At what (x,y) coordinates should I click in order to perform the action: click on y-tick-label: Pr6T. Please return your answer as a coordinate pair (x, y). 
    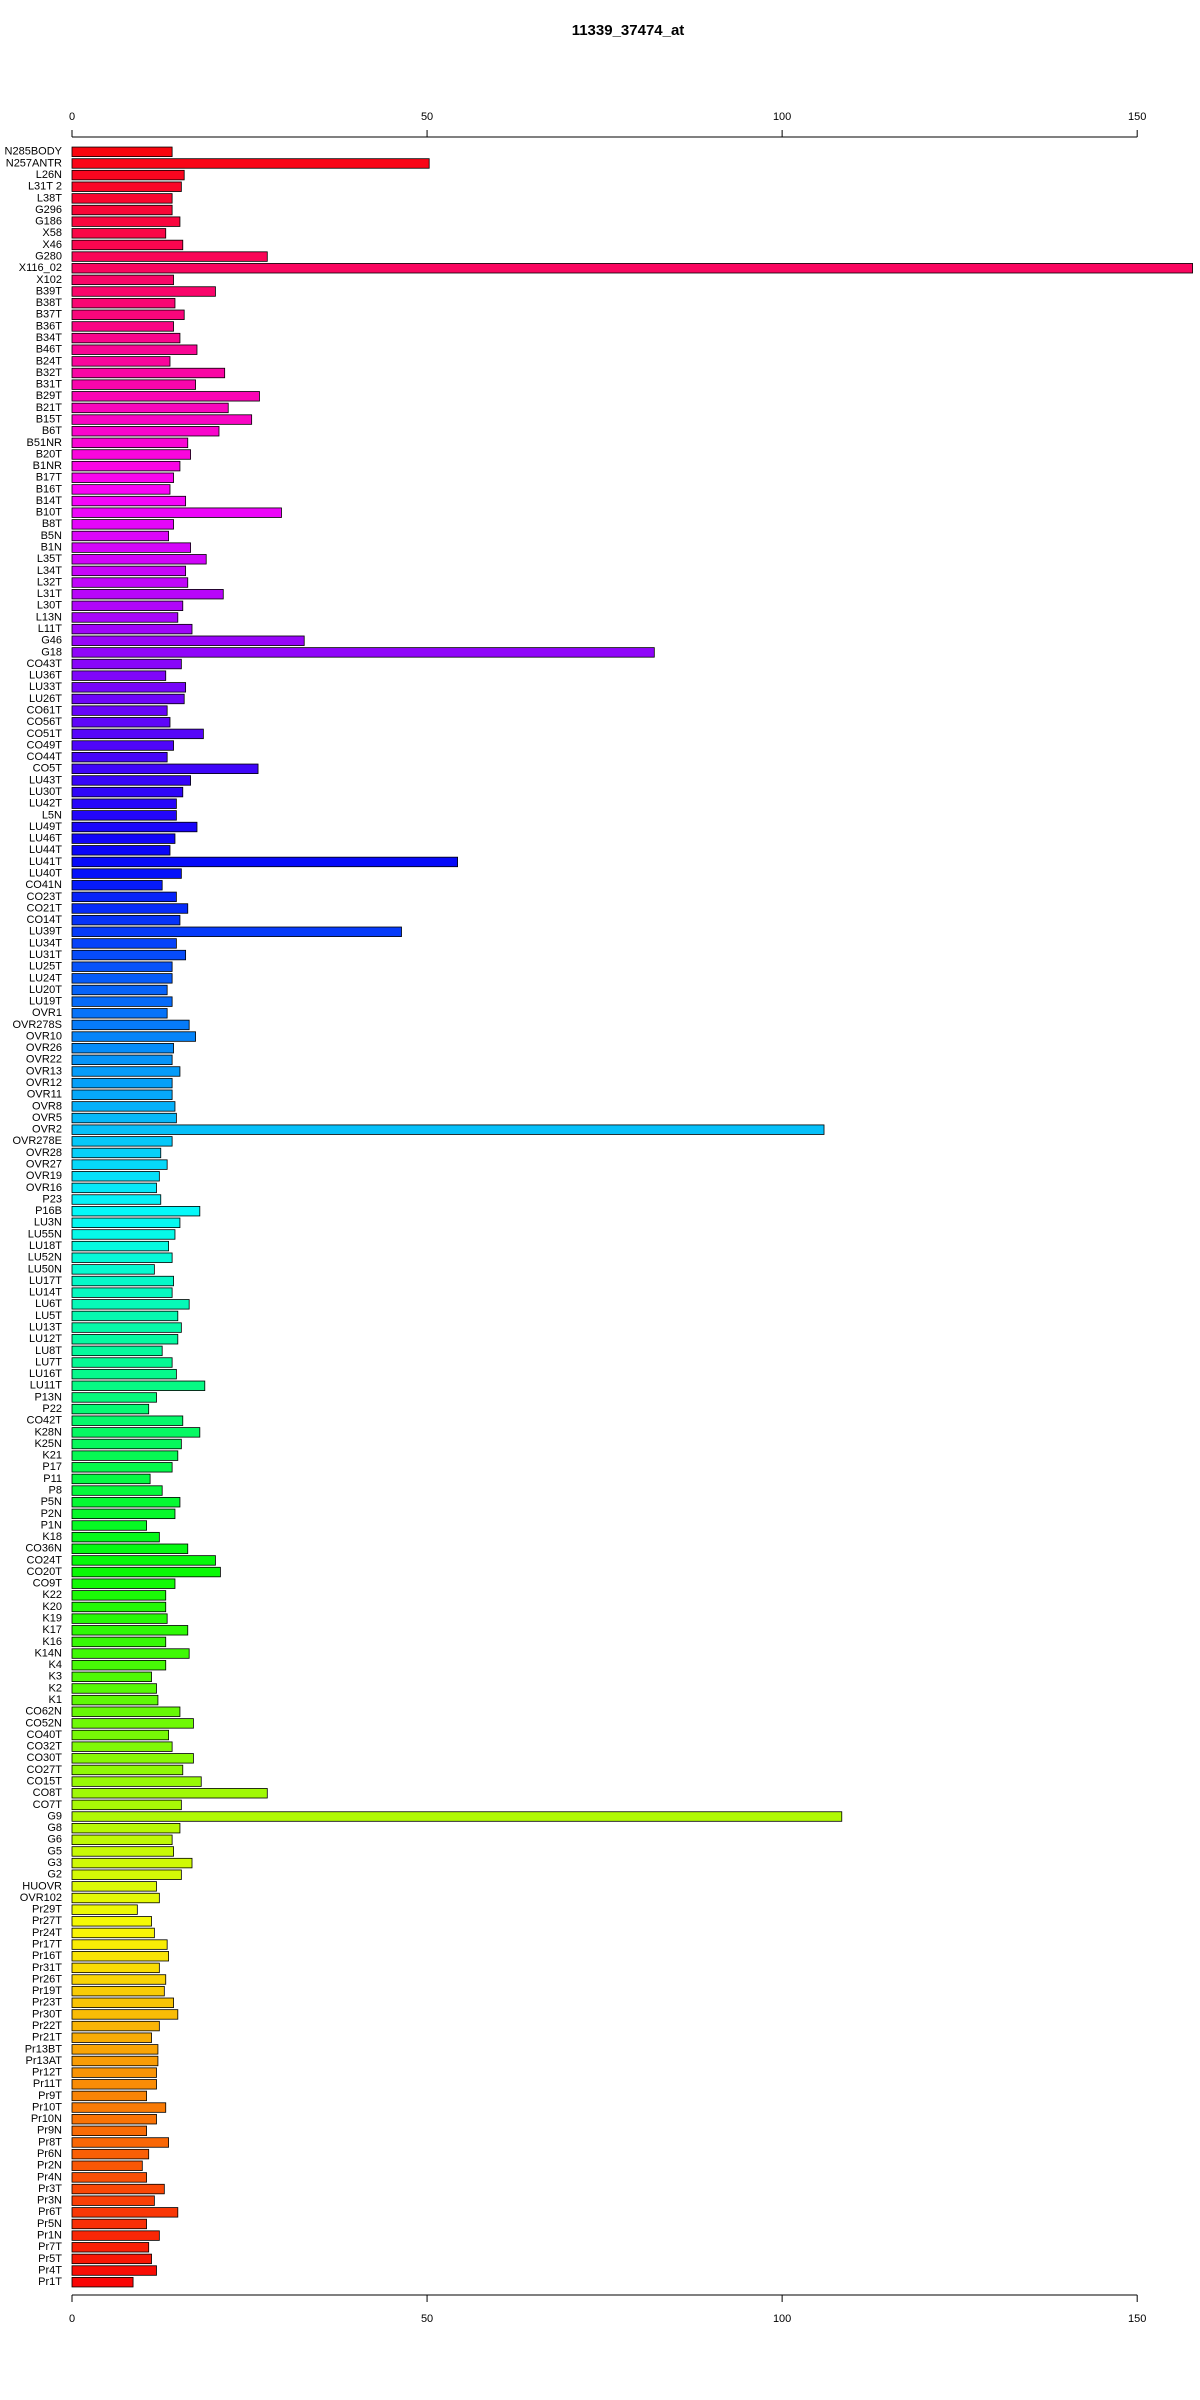
    Looking at the image, I should click on (50, 2212).